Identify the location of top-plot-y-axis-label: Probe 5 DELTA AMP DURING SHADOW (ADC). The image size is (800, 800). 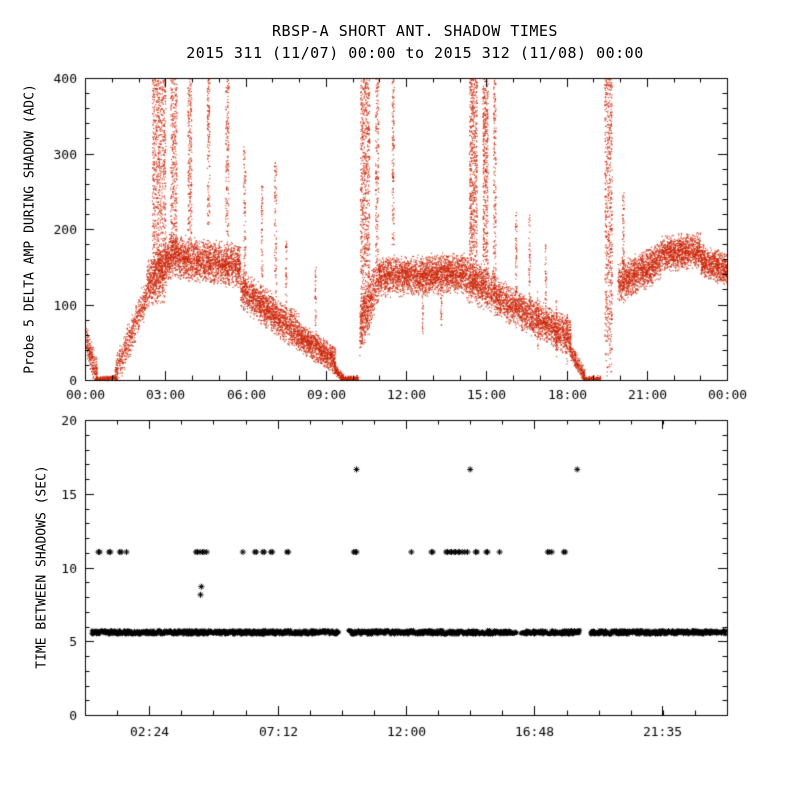
(30, 229).